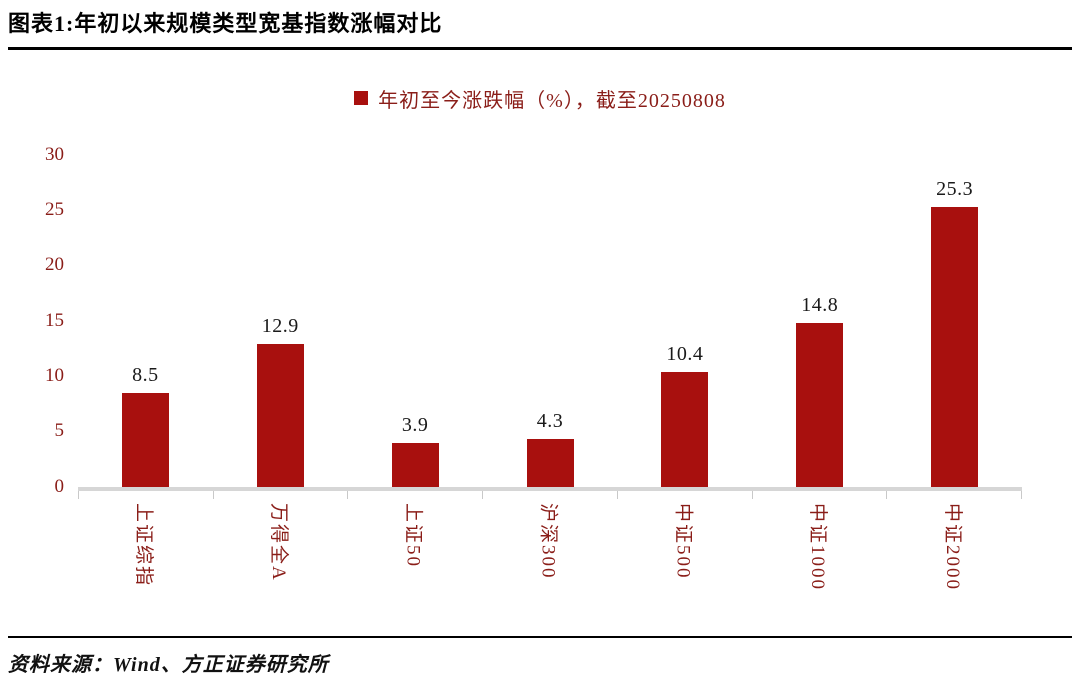 This screenshot has width=1080, height=693. What do you see at coordinates (59, 431) in the screenshot?
I see `y-tick-label: 5` at bounding box center [59, 431].